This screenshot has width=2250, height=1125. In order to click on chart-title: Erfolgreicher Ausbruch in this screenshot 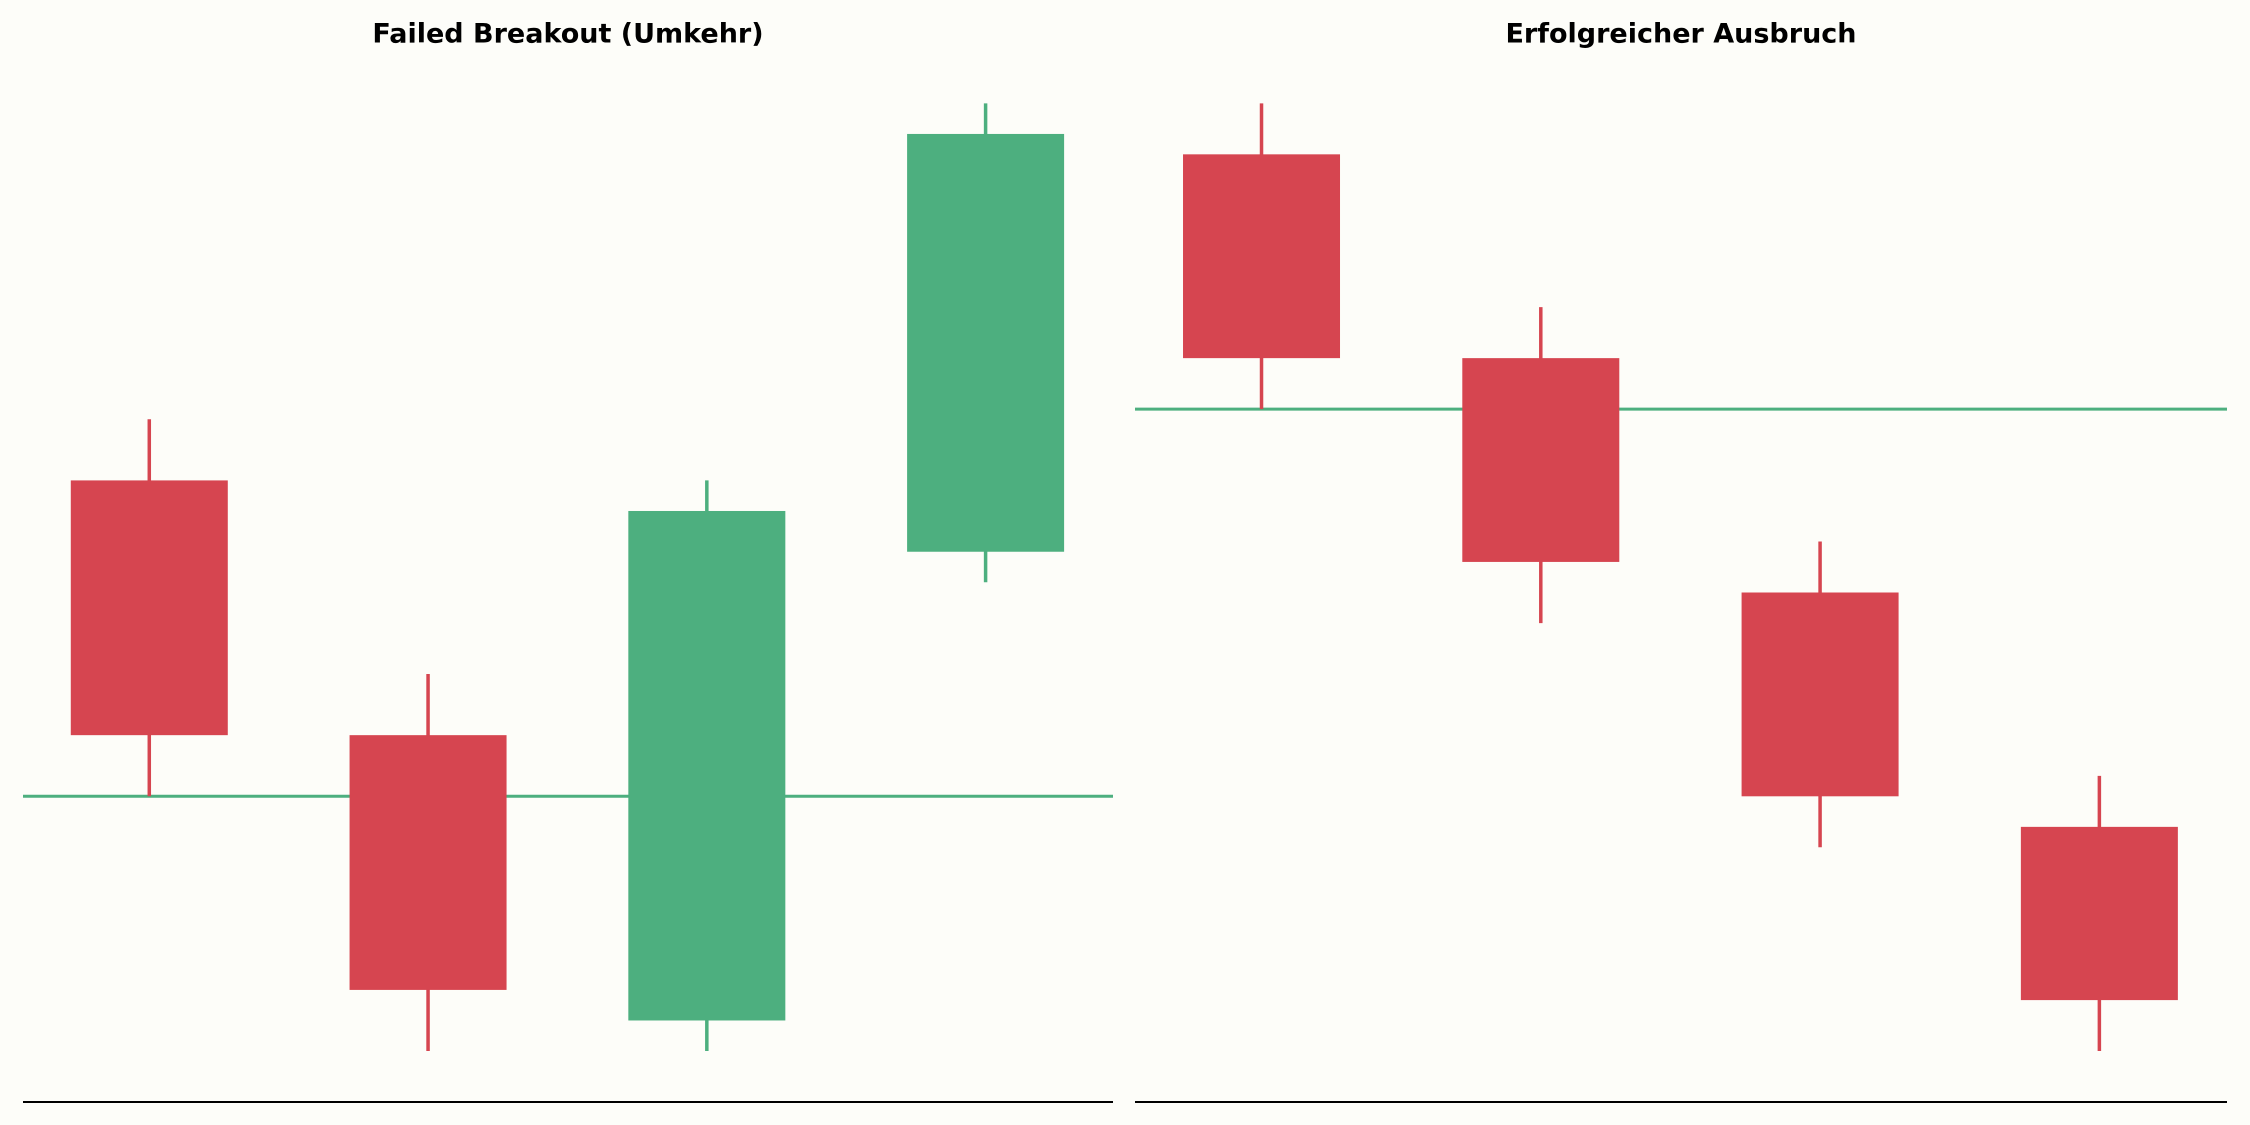, I will do `click(1680, 34)`.